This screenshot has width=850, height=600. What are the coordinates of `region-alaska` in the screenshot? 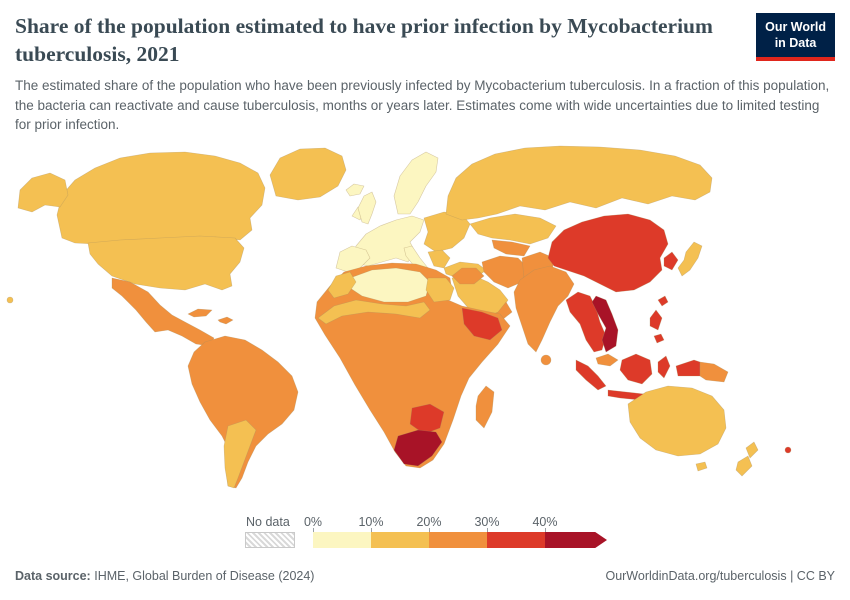 It's located at (43, 192).